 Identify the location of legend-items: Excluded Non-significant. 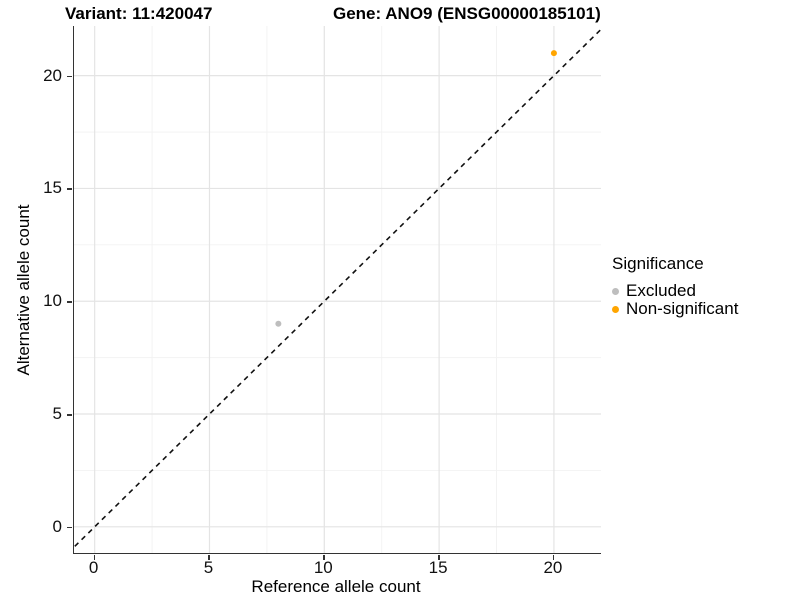
(675, 299).